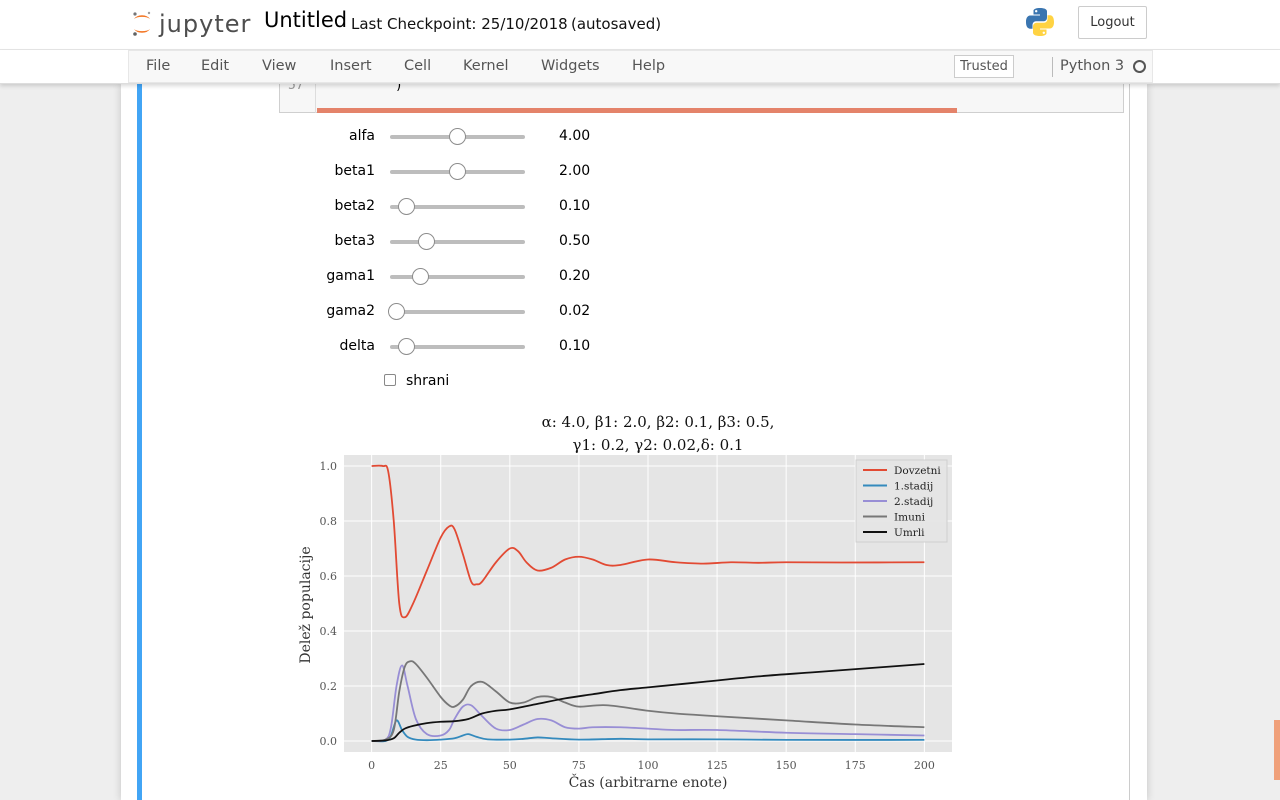 Image resolution: width=1280 pixels, height=800 pixels. I want to click on trusted-indicator: Trusted, so click(984, 66).